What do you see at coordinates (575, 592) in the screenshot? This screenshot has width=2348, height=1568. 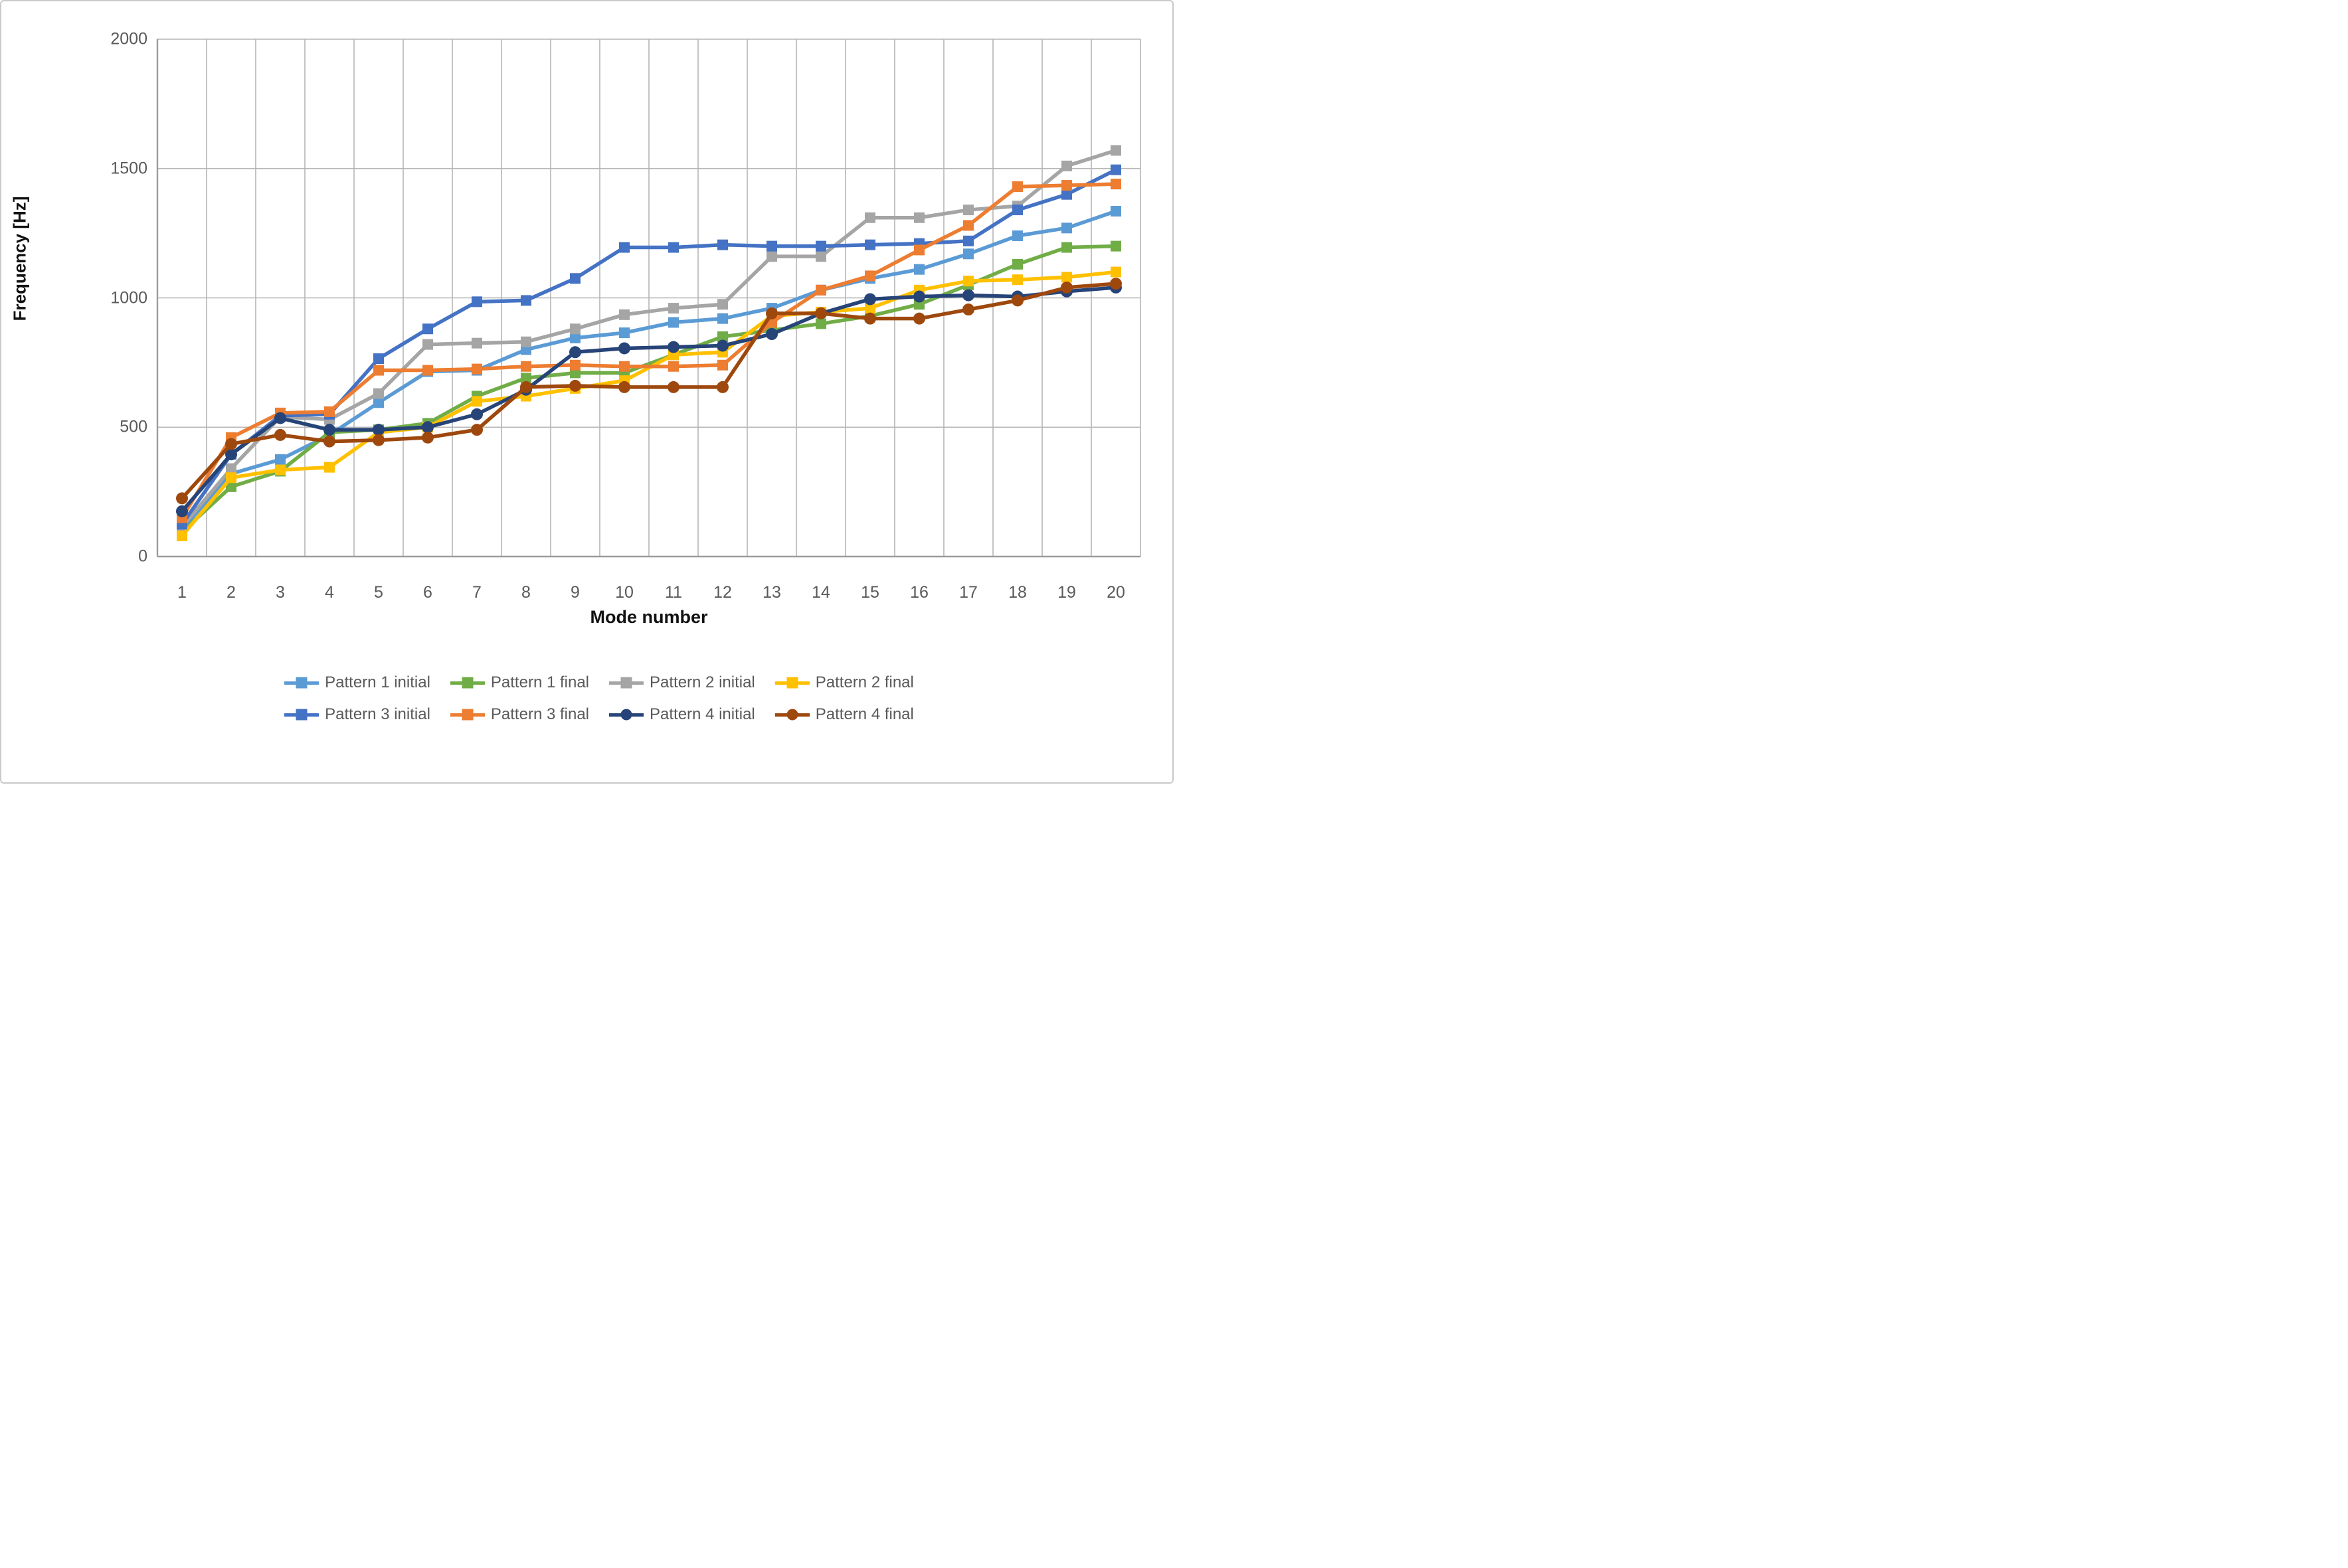 I see `x-tick-label: 9` at bounding box center [575, 592].